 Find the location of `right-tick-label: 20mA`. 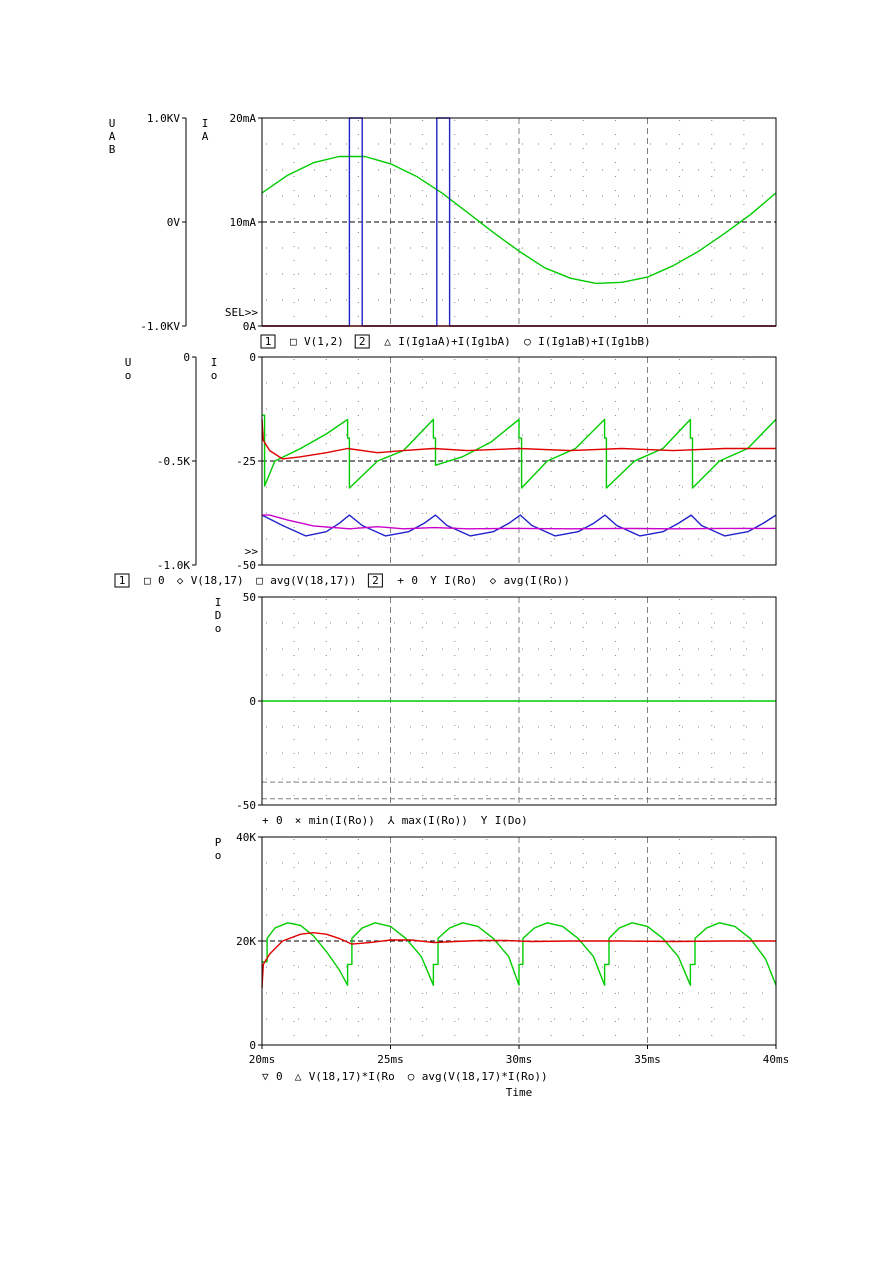

right-tick-label: 20mA is located at coordinates (243, 118).